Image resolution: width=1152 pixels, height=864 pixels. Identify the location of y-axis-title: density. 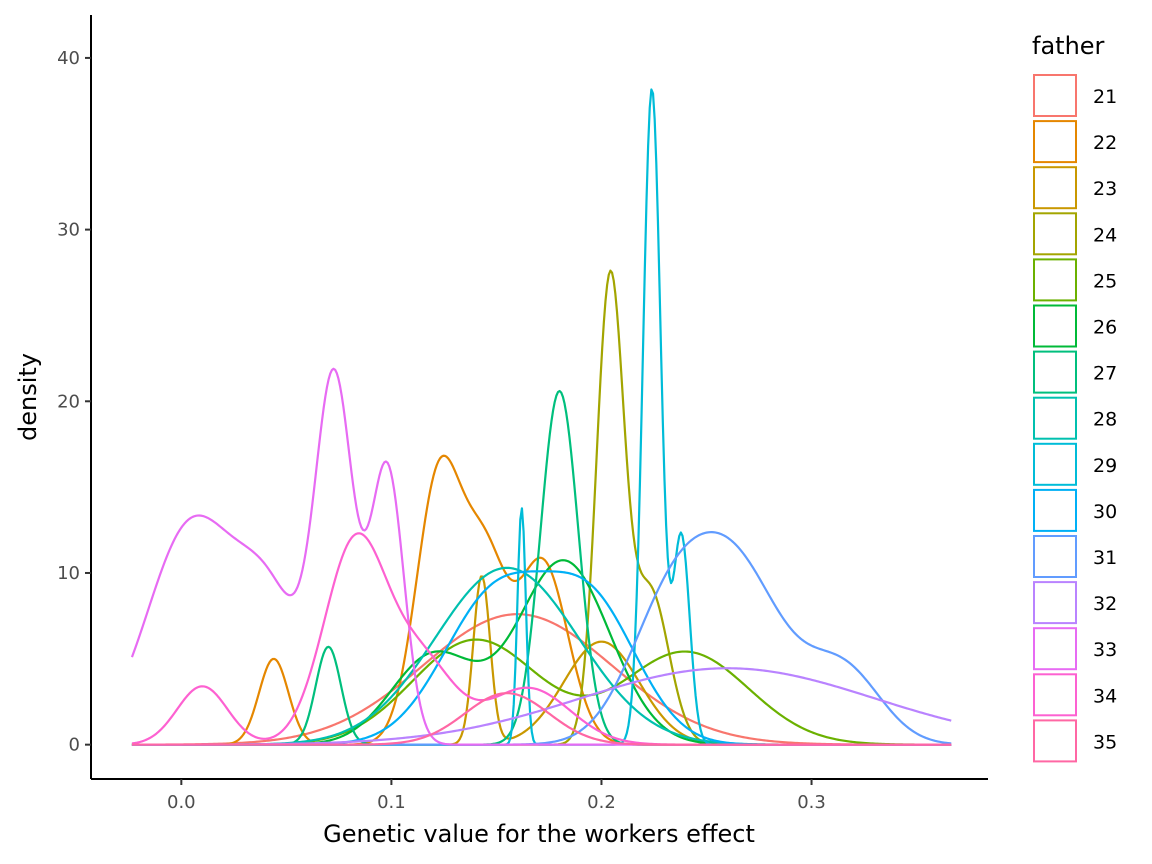
(28, 397).